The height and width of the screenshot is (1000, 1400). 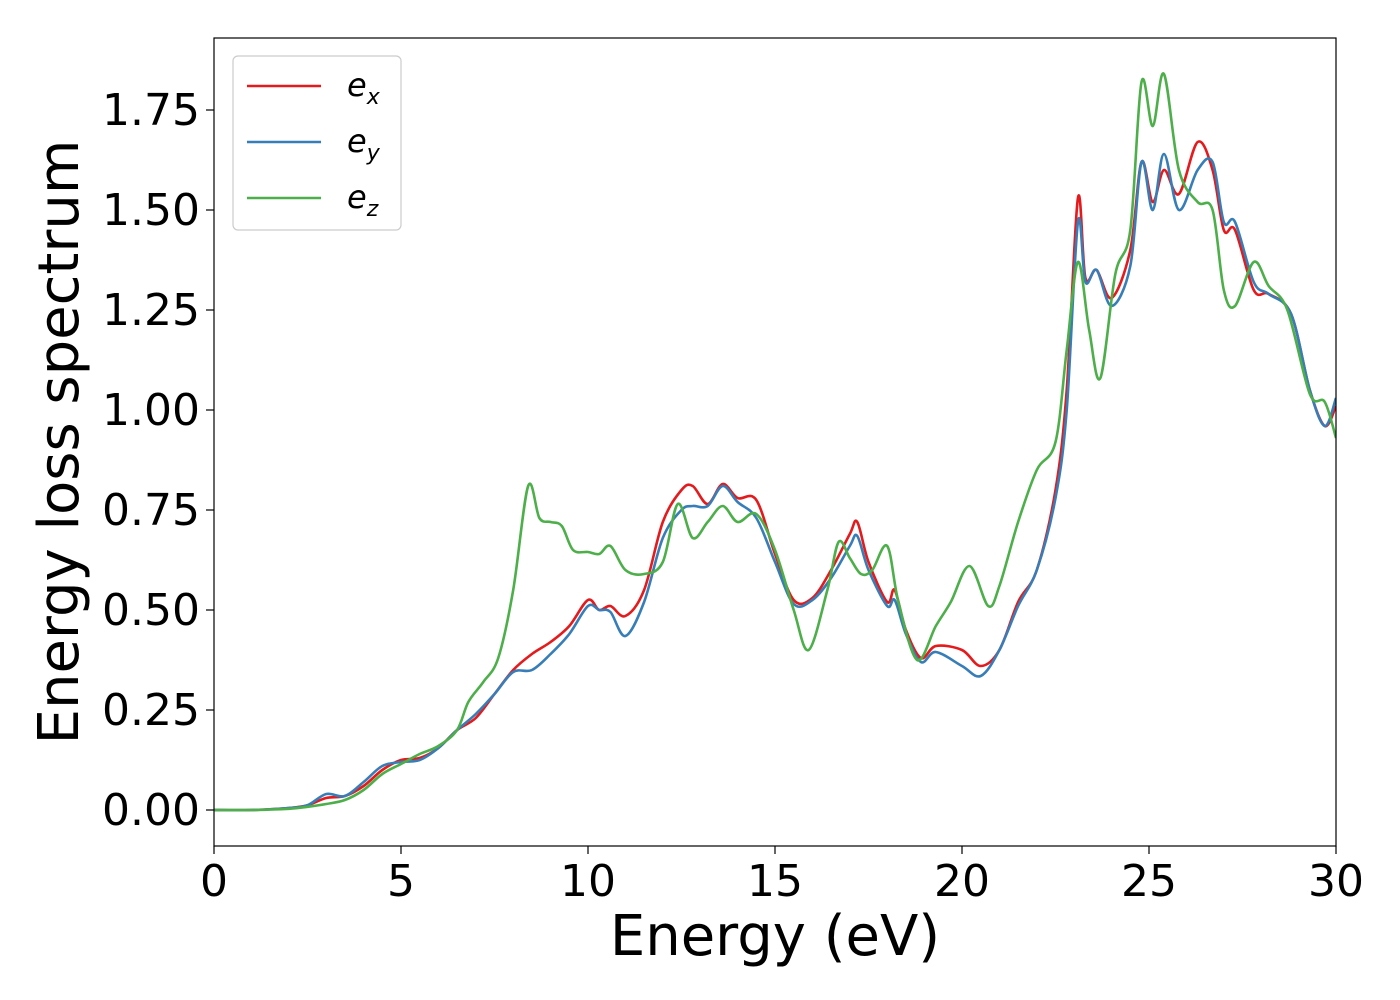 What do you see at coordinates (373, 97) in the screenshot?
I see `legend-label-subscript: x` at bounding box center [373, 97].